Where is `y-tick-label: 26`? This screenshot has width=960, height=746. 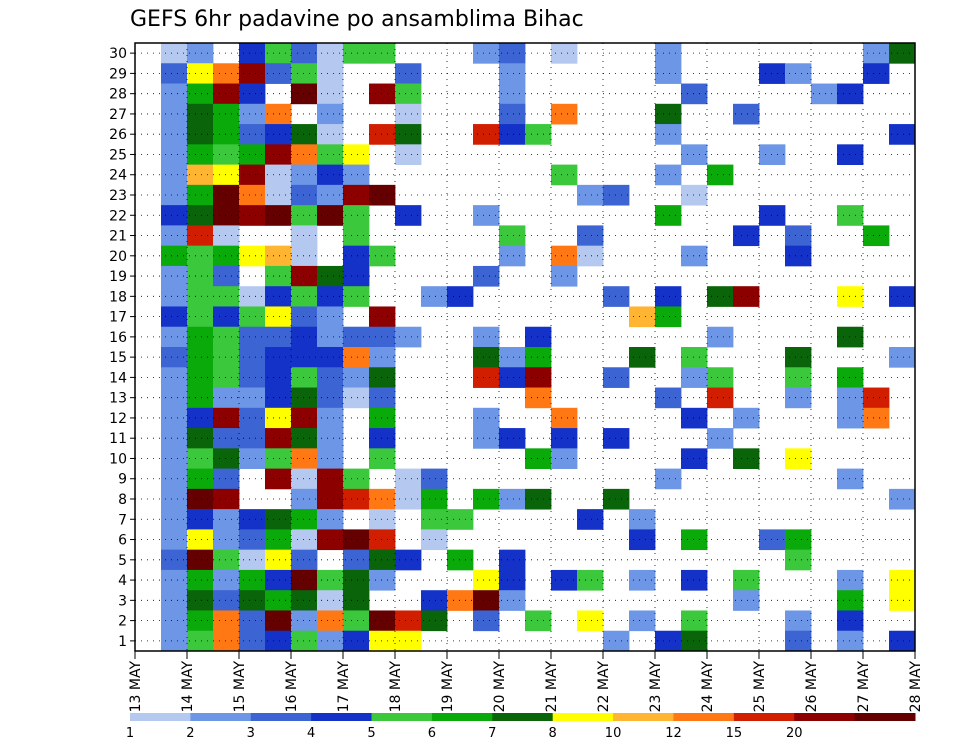
y-tick-label: 26 is located at coordinates (118, 135).